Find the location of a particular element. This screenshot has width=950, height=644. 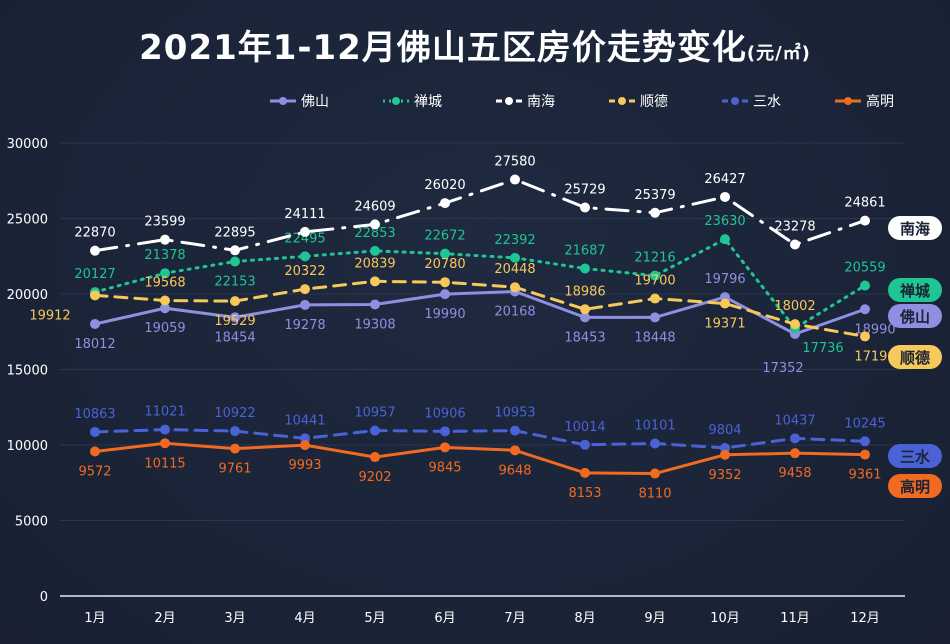

data-label: 22153 is located at coordinates (234, 281).